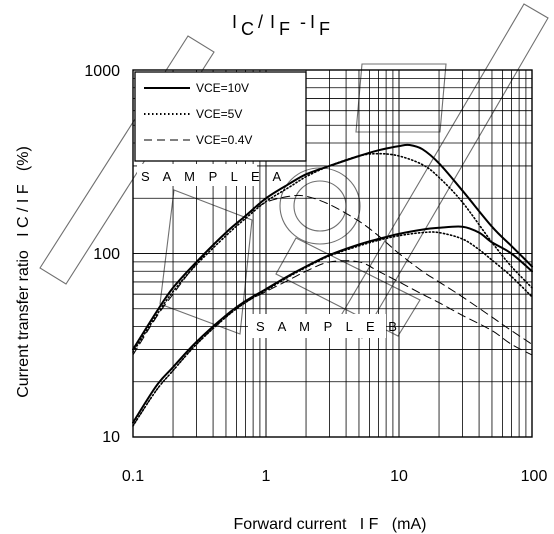 This screenshot has width=554, height=534. I want to click on x-tick-label: 0.1, so click(133, 476).